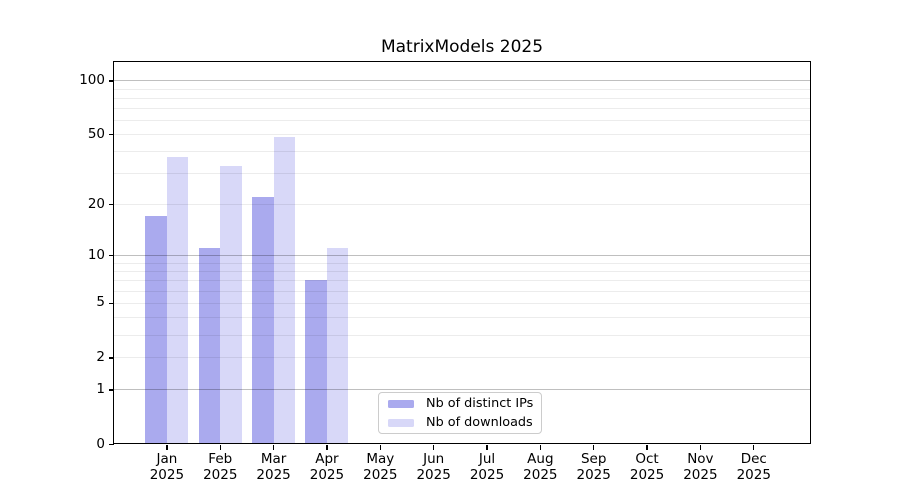 The height and width of the screenshot is (500, 900). What do you see at coordinates (316, 361) in the screenshot?
I see `bar-nb-of-distinct-ips-apr` at bounding box center [316, 361].